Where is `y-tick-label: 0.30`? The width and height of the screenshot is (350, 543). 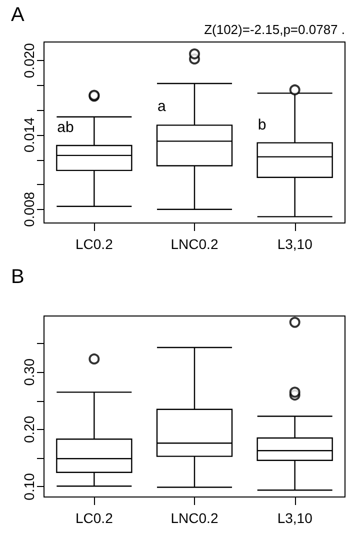
y-tick-label: 0.30 is located at coordinates (29, 372).